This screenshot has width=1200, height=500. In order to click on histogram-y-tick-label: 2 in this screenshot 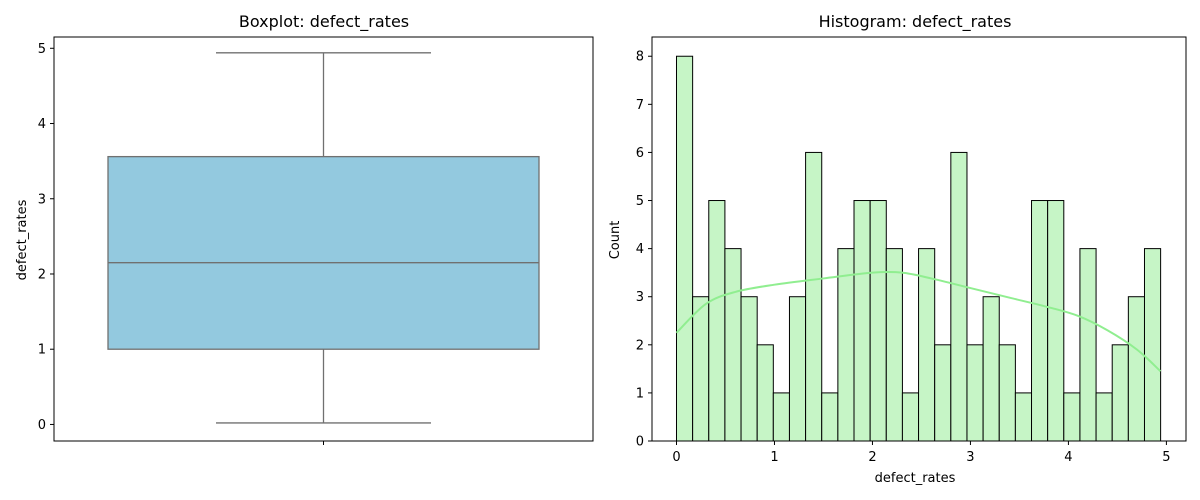, I will do `click(640, 345)`.